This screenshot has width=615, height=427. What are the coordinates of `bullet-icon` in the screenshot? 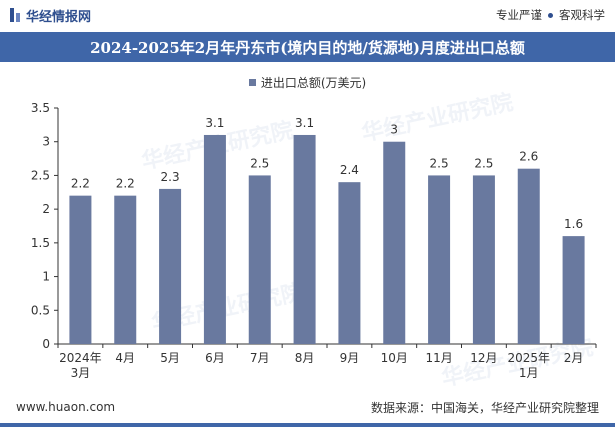 It's located at (550, 15).